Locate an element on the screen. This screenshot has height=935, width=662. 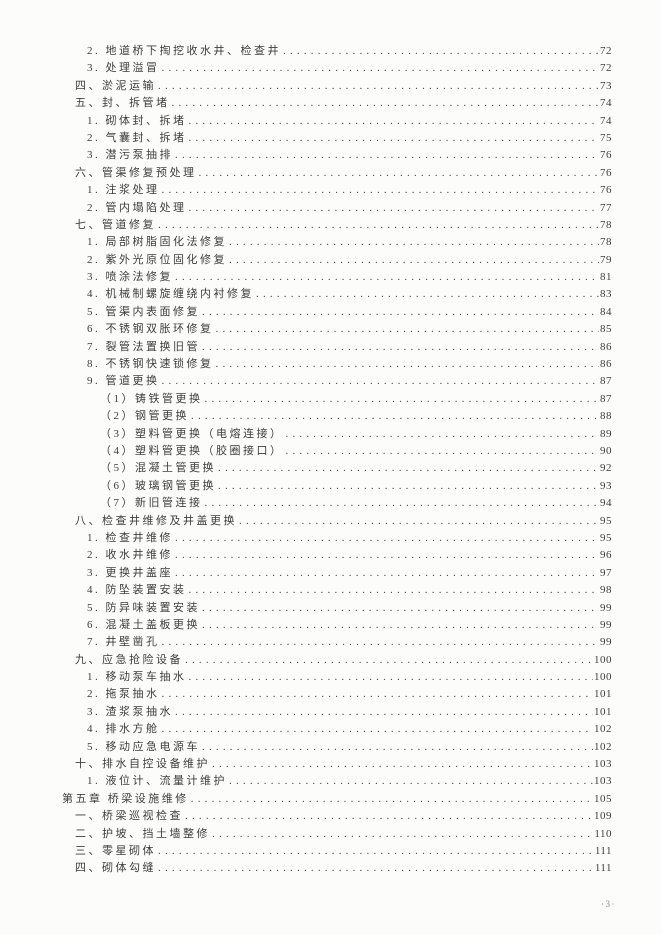
toc-entry-page: 87 is located at coordinates (606, 381).